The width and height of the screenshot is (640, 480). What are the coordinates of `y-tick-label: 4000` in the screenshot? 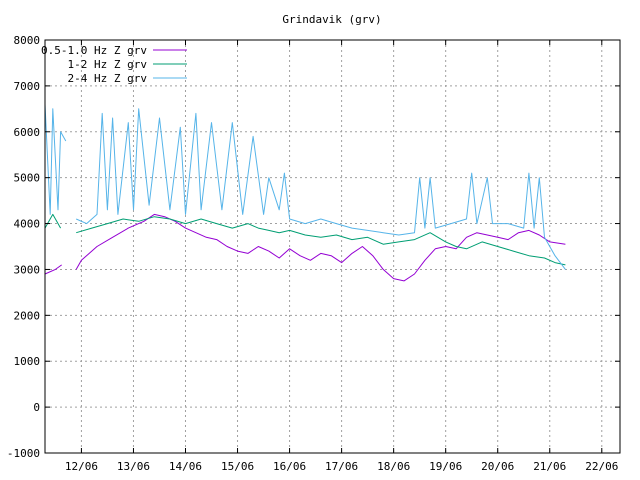 It's located at (27, 224).